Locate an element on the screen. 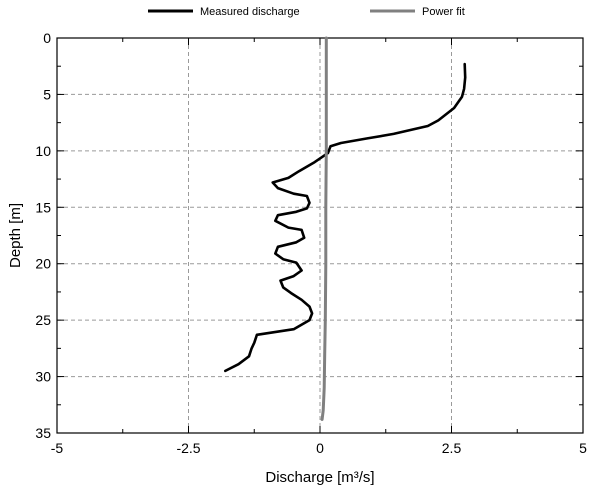 Image resolution: width=591 pixels, height=491 pixels. y-tick-labels: 0 5 10 15 20 25 30 35 is located at coordinates (43, 235).